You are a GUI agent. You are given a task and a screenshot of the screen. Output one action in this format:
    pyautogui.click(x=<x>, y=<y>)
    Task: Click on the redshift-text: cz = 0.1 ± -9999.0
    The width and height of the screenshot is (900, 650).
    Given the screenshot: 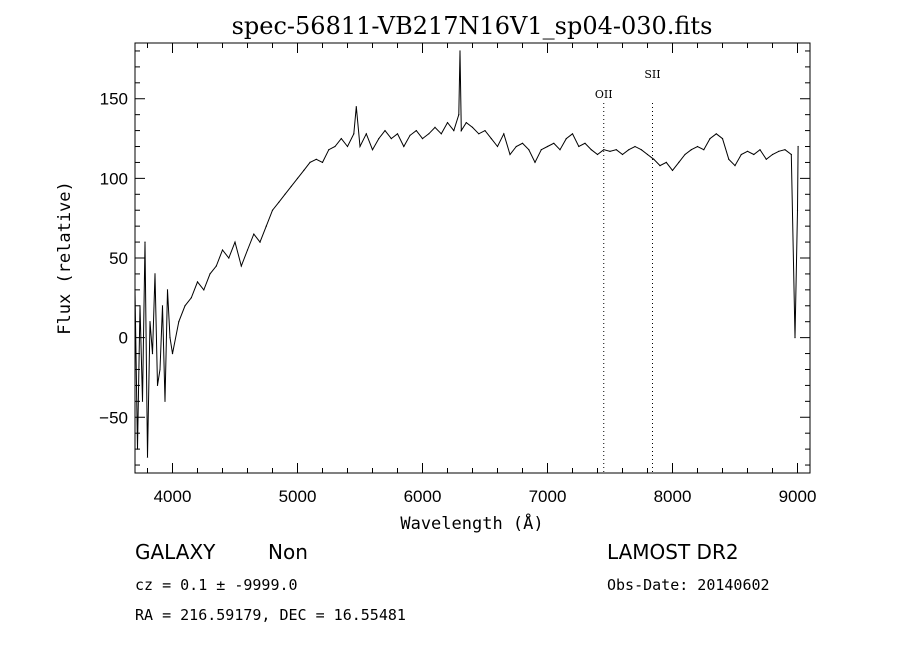 What is the action you would take?
    pyautogui.click(x=216, y=585)
    